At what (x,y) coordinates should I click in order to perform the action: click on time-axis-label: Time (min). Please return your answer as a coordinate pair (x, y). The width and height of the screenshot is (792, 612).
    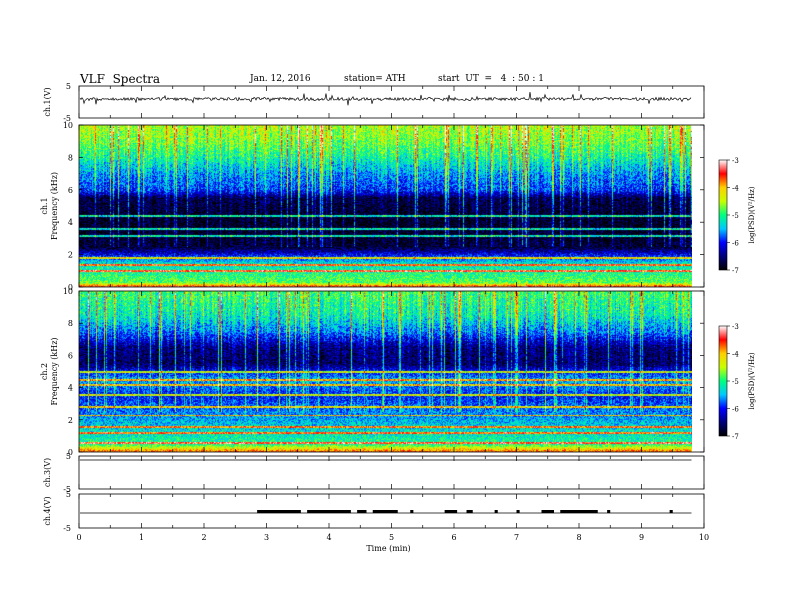
    Looking at the image, I should click on (388, 548).